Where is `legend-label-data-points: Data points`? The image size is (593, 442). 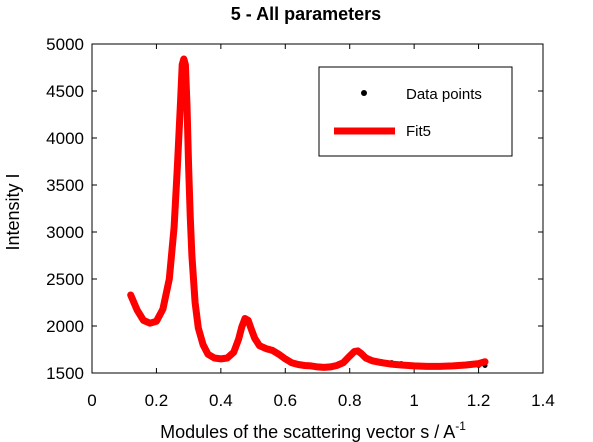 legend-label-data-points: Data points is located at coordinates (444, 94).